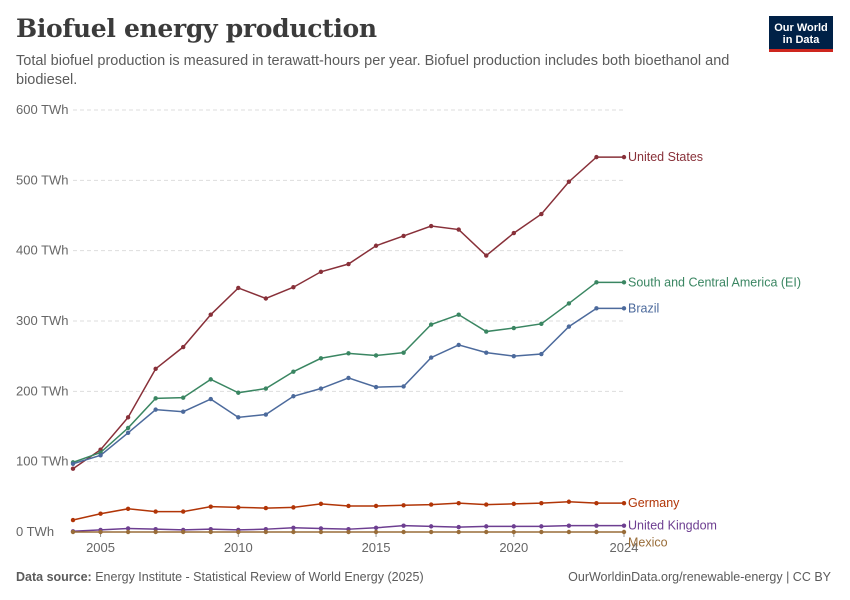  I want to click on series-label: Germany, so click(654, 503).